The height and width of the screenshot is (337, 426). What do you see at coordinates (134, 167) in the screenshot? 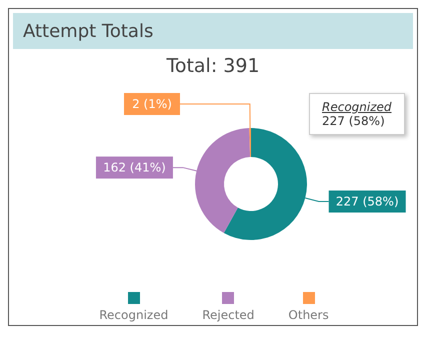
I see `data-label: 162 (41%)` at bounding box center [134, 167].